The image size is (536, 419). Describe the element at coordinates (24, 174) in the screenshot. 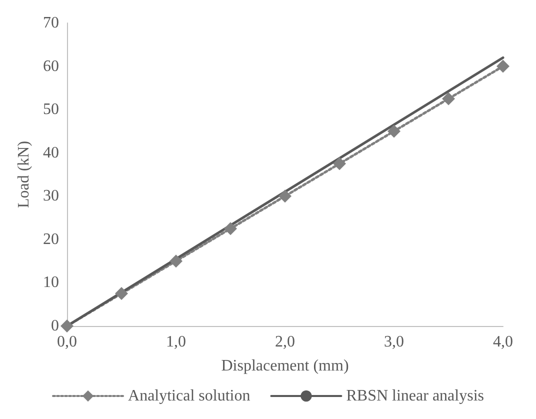

I see `y-axis-title: Load (kN)` at that location.